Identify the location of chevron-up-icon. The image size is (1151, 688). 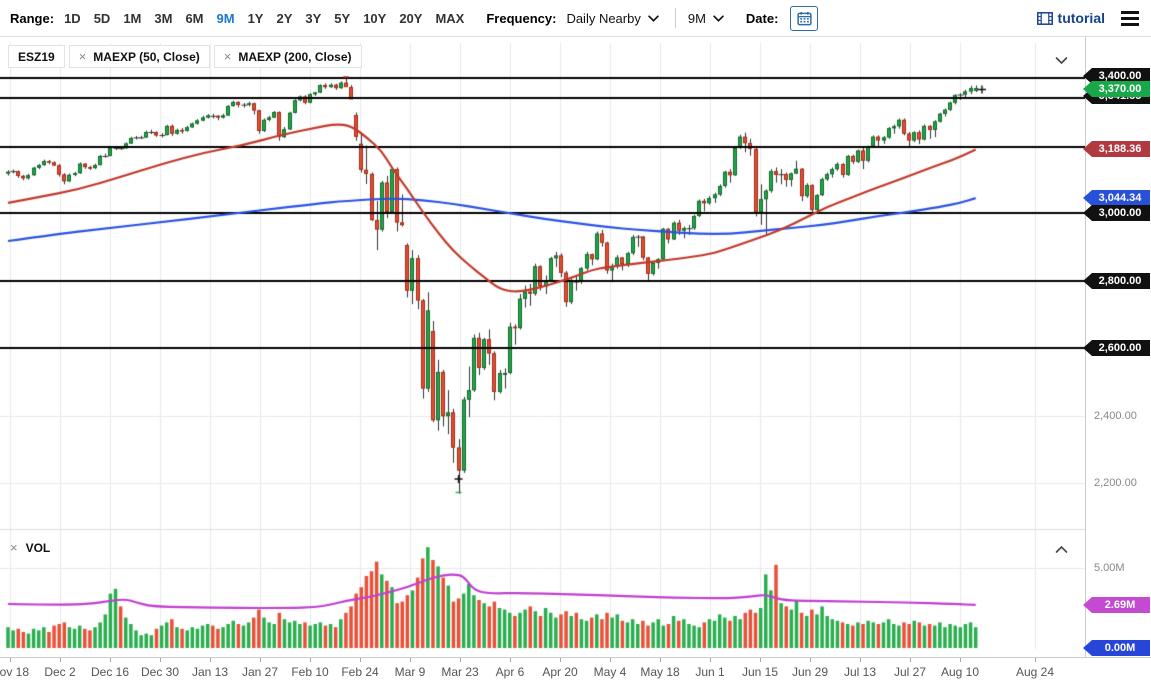
(1061, 549).